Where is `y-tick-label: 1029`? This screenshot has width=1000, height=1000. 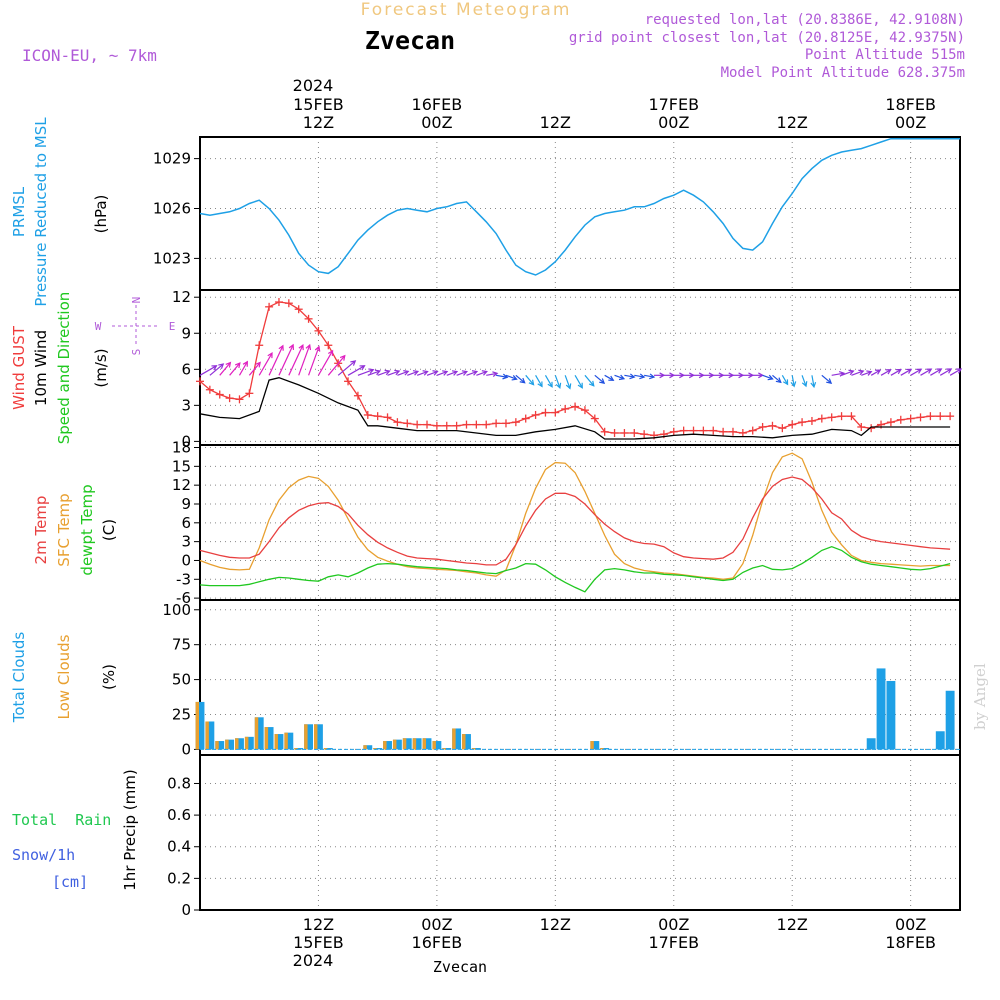
y-tick-label: 1029 is located at coordinates (172, 159).